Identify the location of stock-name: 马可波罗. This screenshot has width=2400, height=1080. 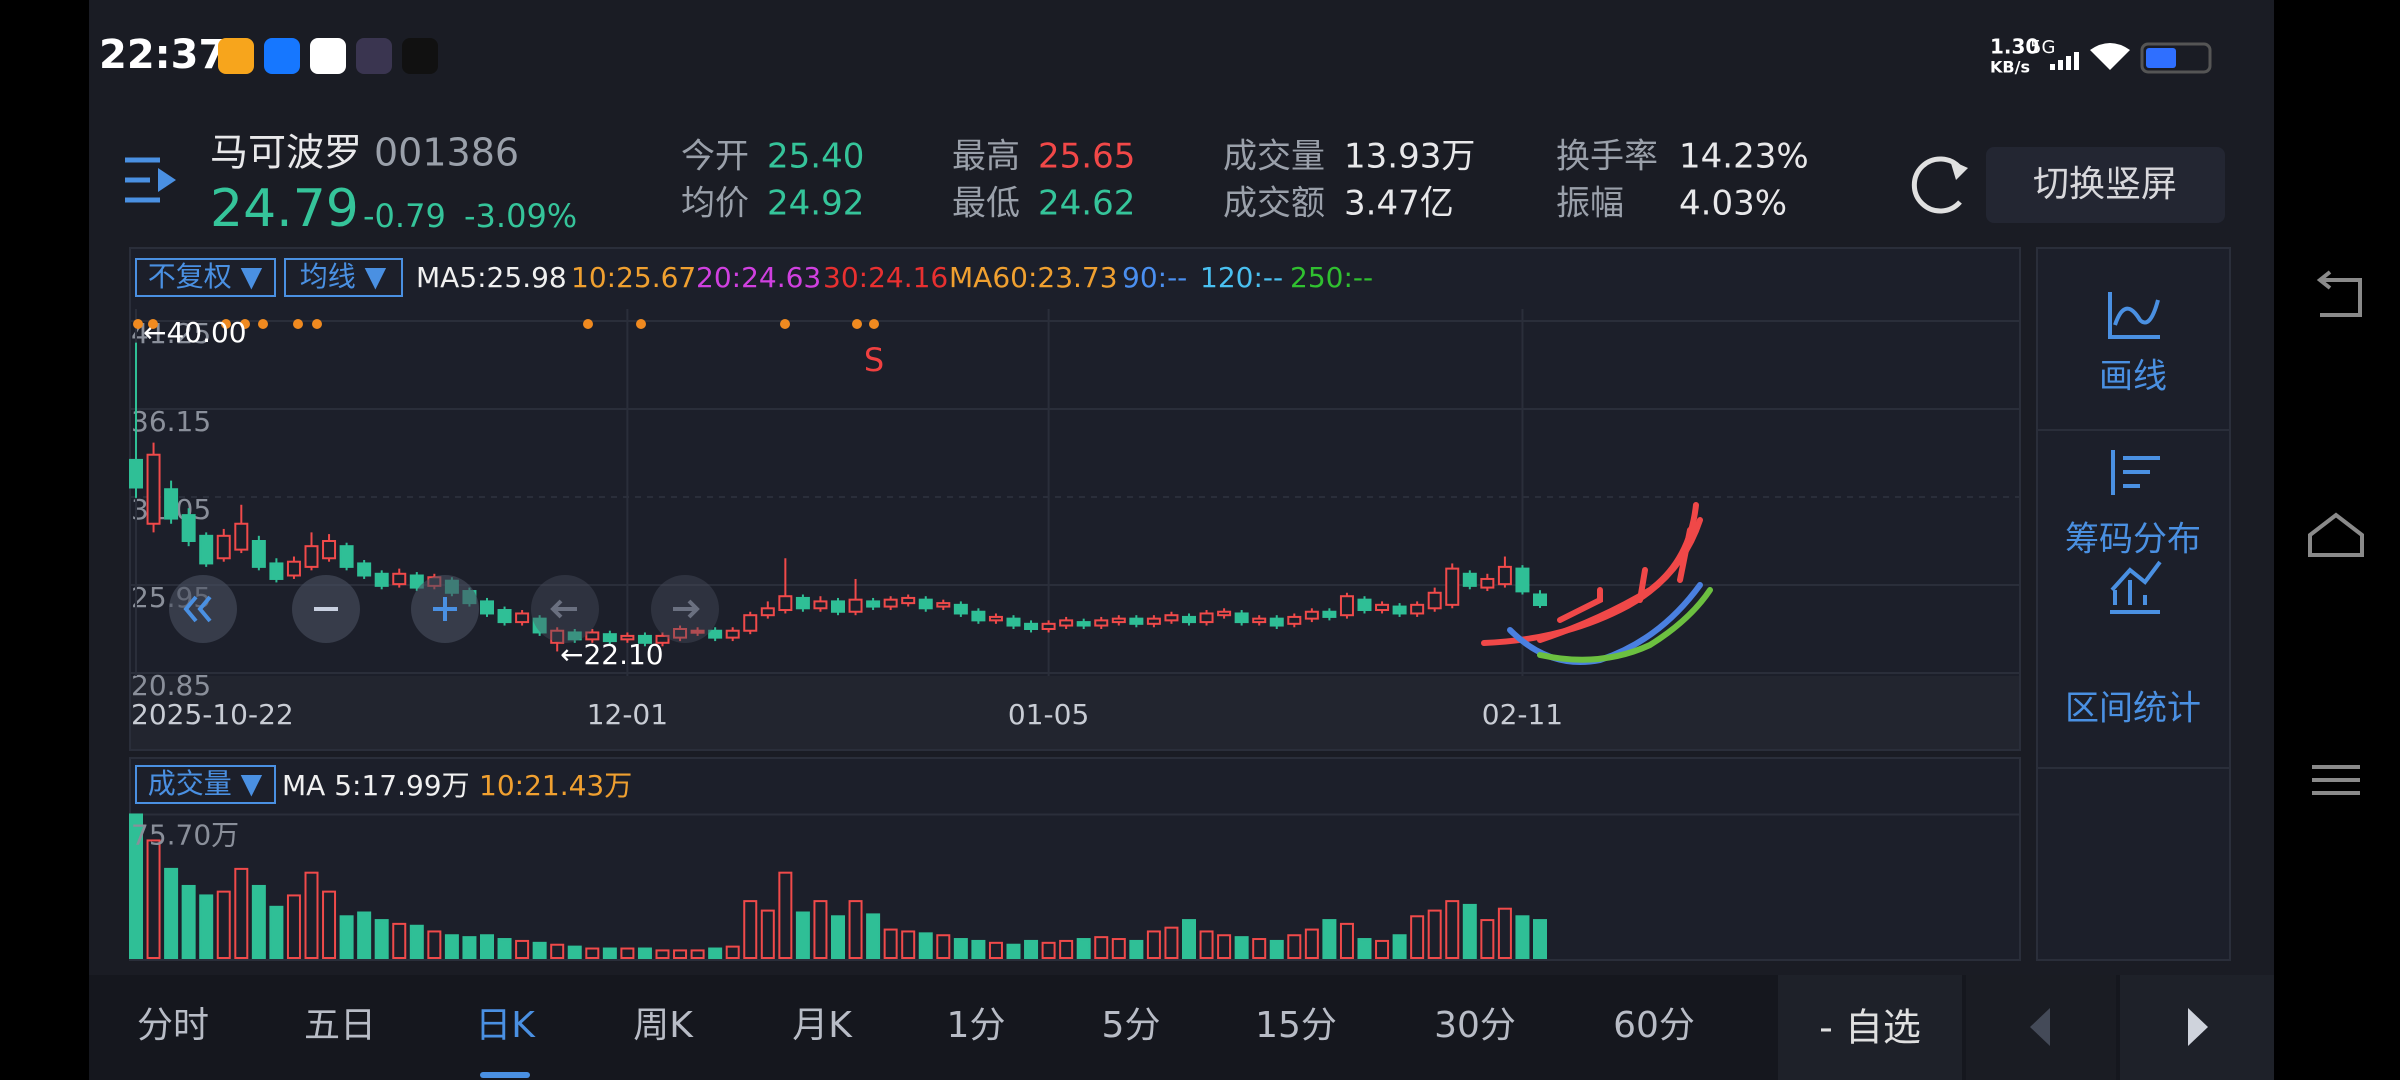
(286, 153).